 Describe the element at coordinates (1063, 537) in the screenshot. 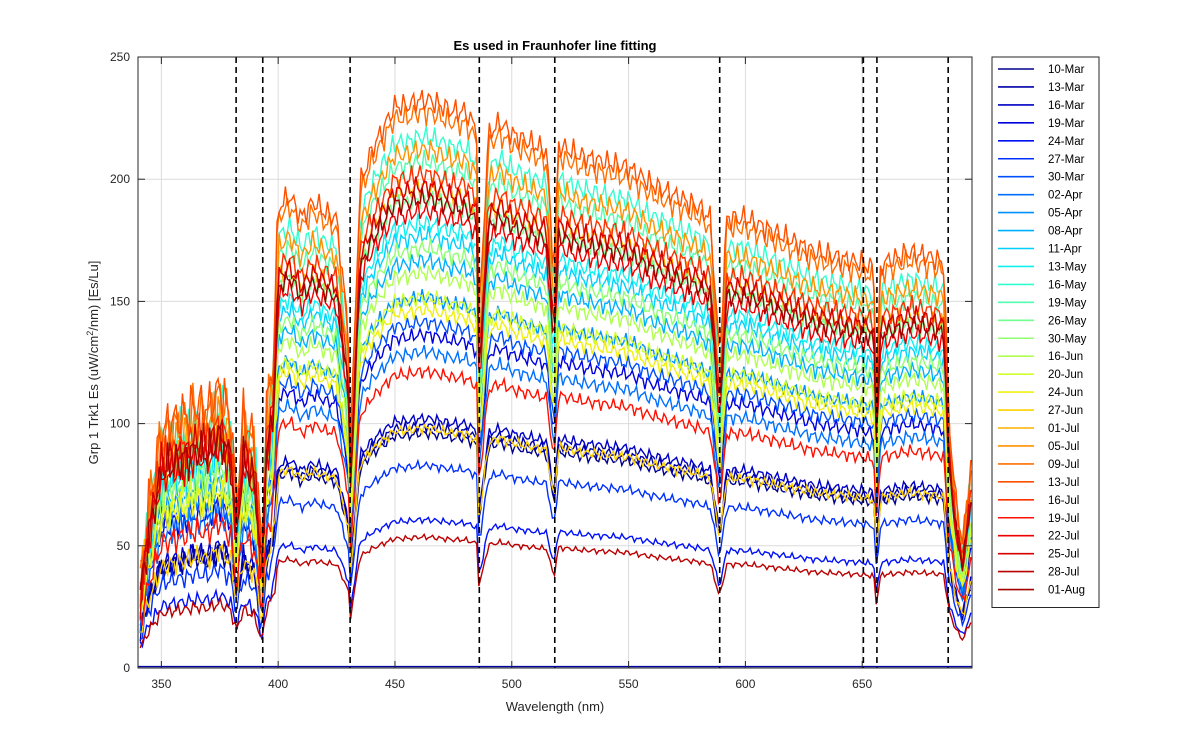

I see `legend-label-22-Jul: 22-Jul` at that location.